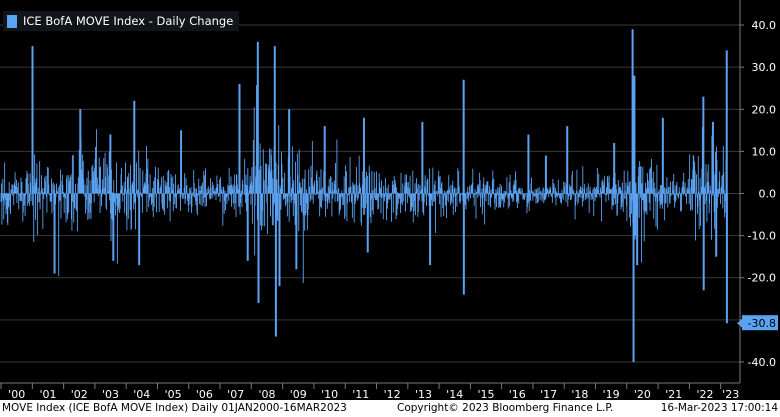 The image size is (780, 417). I want to click on x-tick-label: '15, so click(485, 394).